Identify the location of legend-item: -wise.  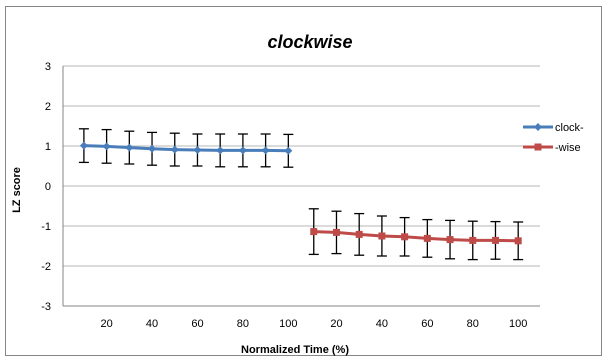
(552, 148).